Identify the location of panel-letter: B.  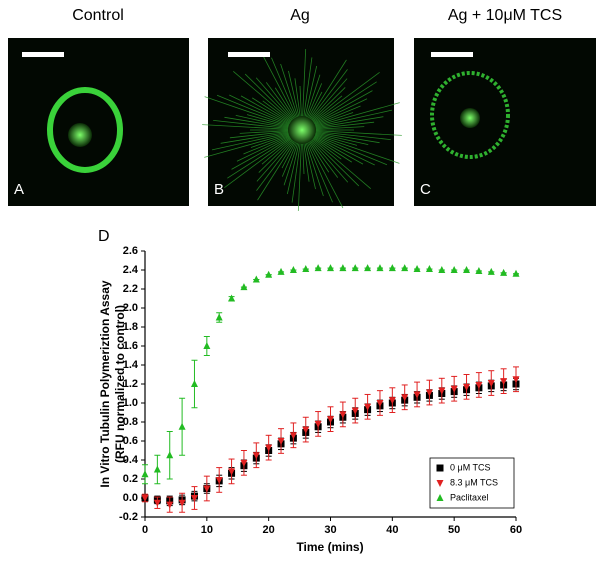
(219, 189).